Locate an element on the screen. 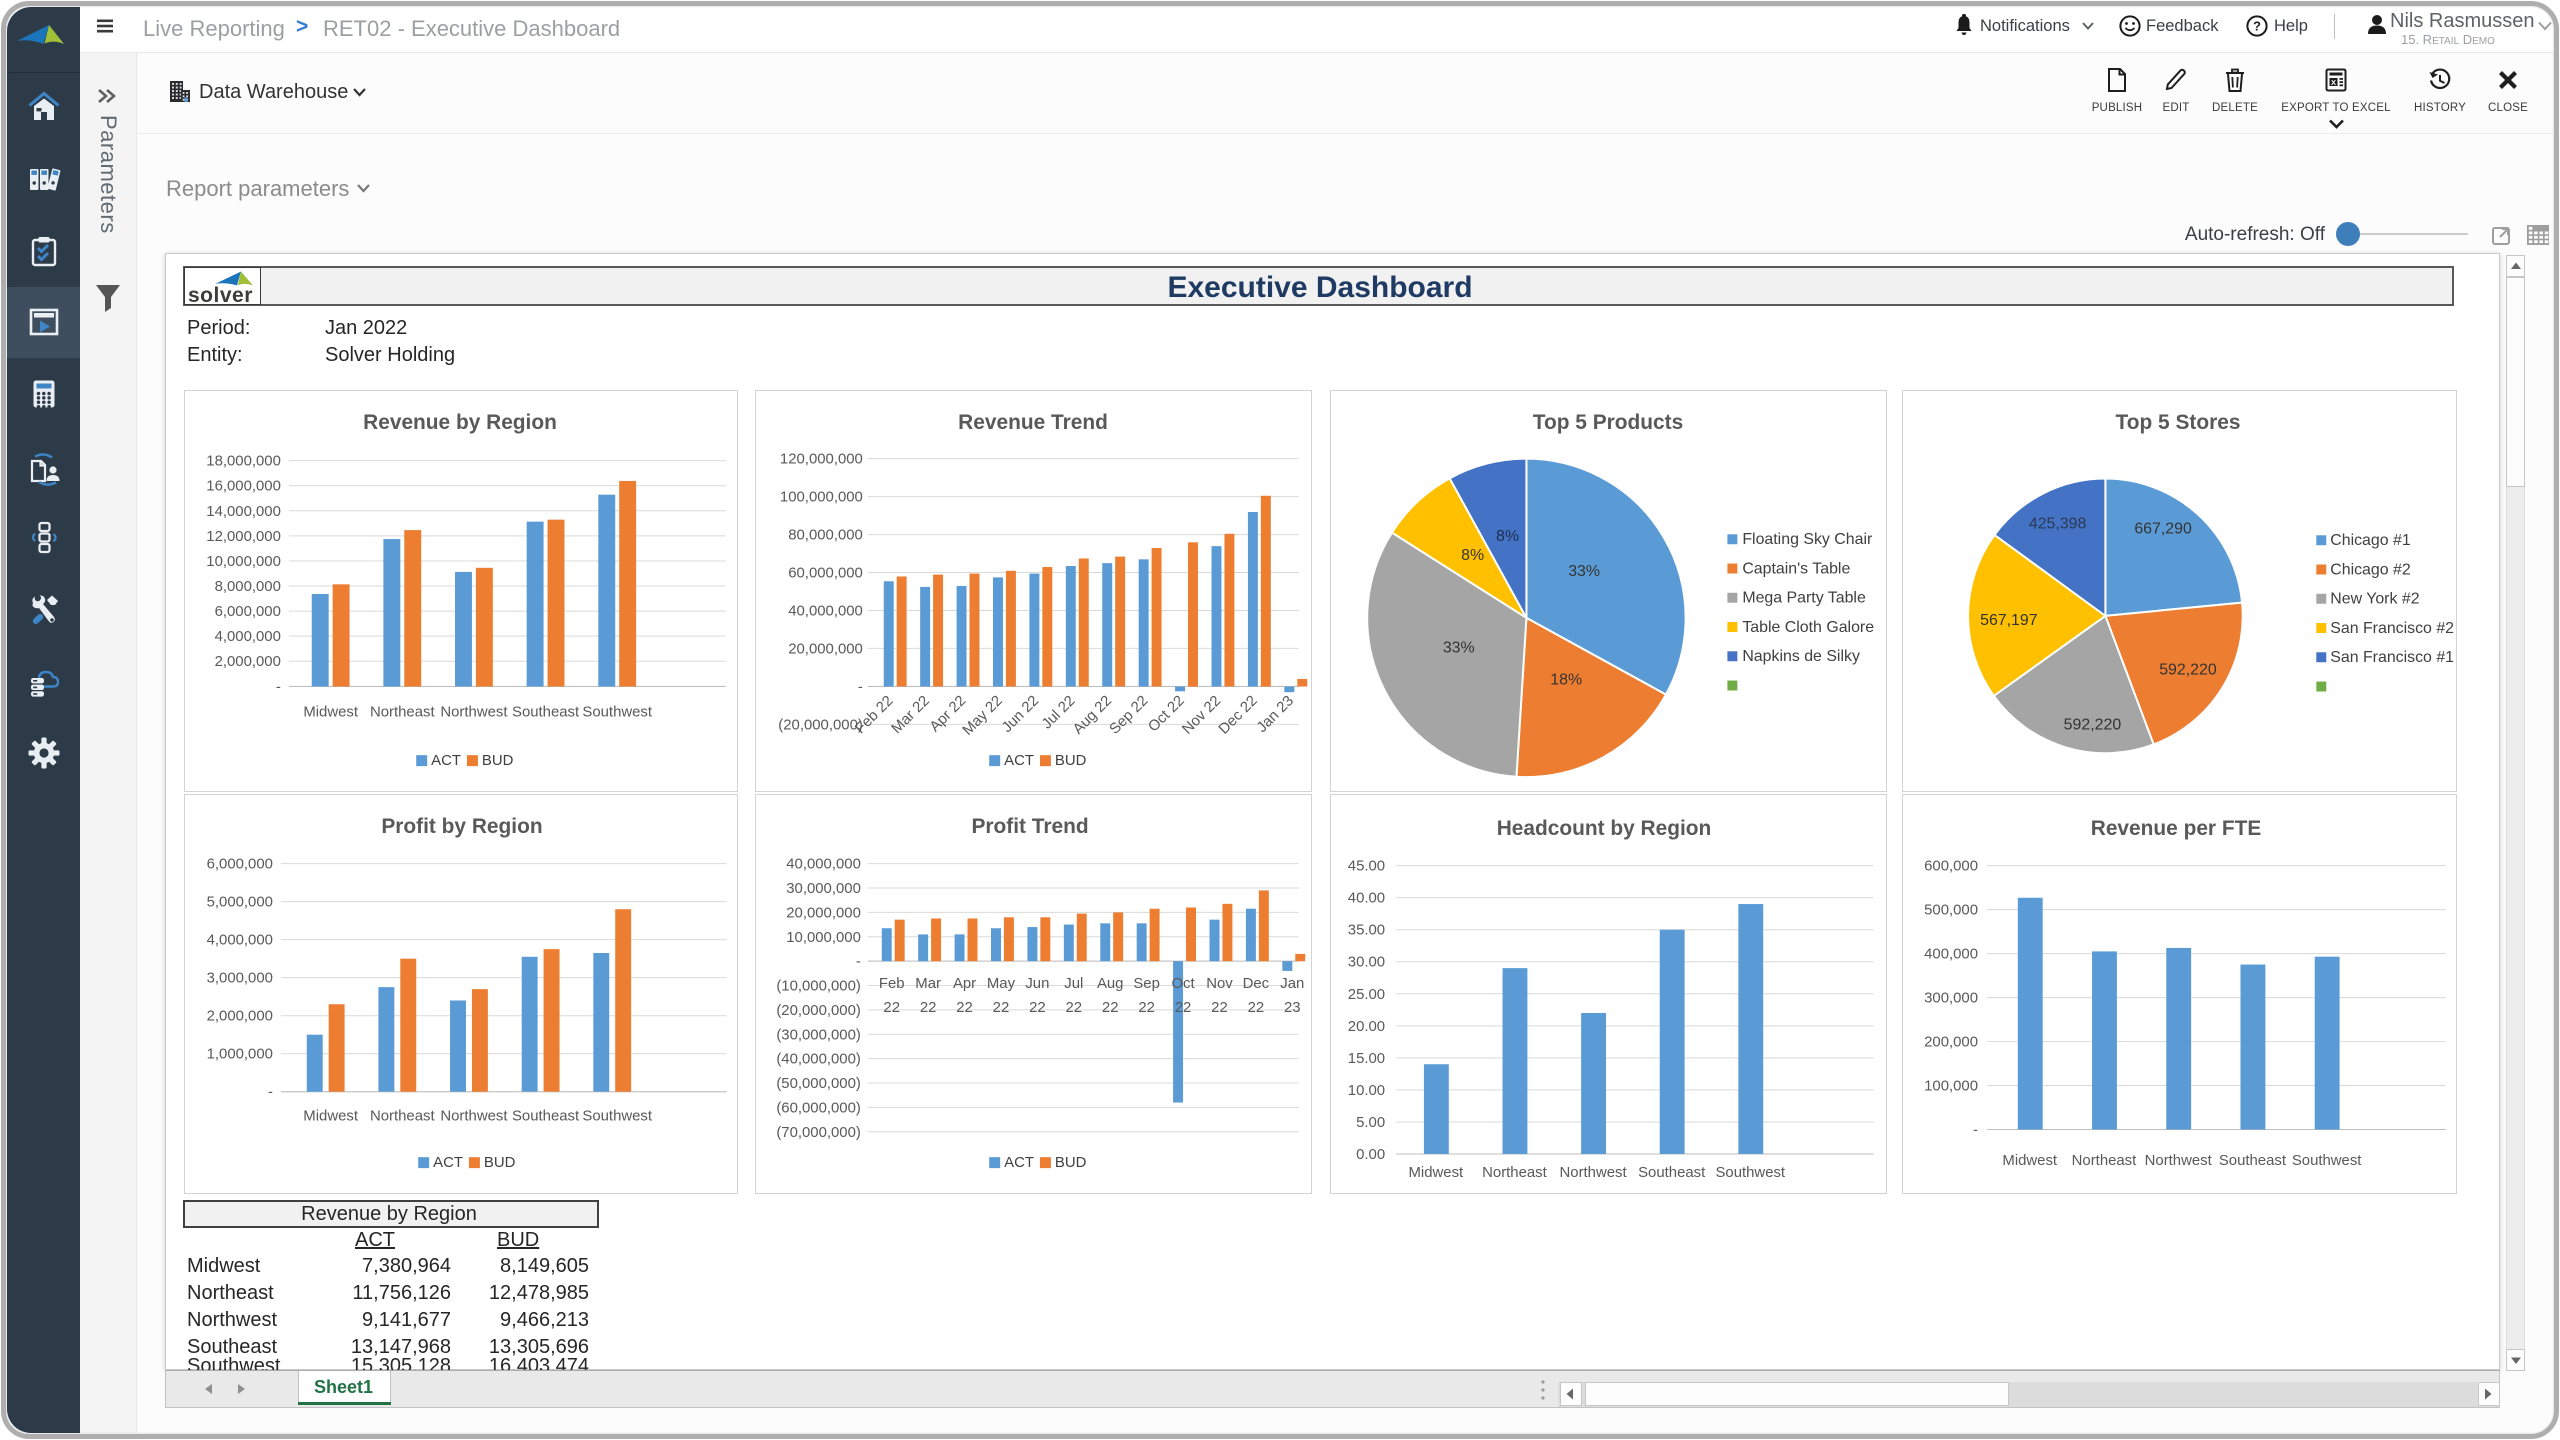  svg-text: Chicago #1 is located at coordinates (2370, 540).